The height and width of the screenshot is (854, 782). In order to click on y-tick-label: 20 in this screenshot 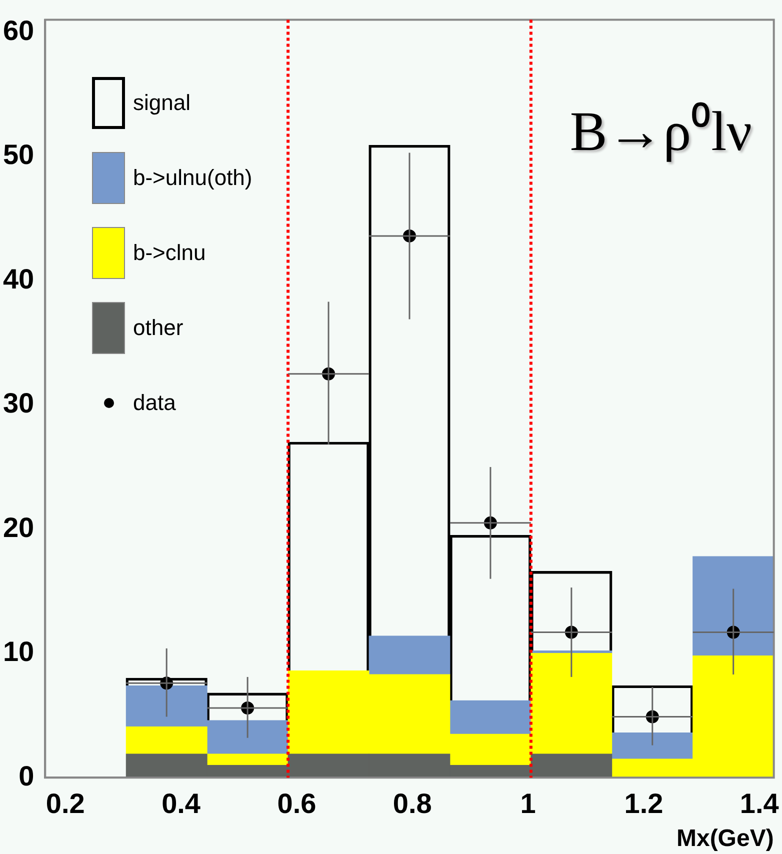, I will do `click(18, 527)`.